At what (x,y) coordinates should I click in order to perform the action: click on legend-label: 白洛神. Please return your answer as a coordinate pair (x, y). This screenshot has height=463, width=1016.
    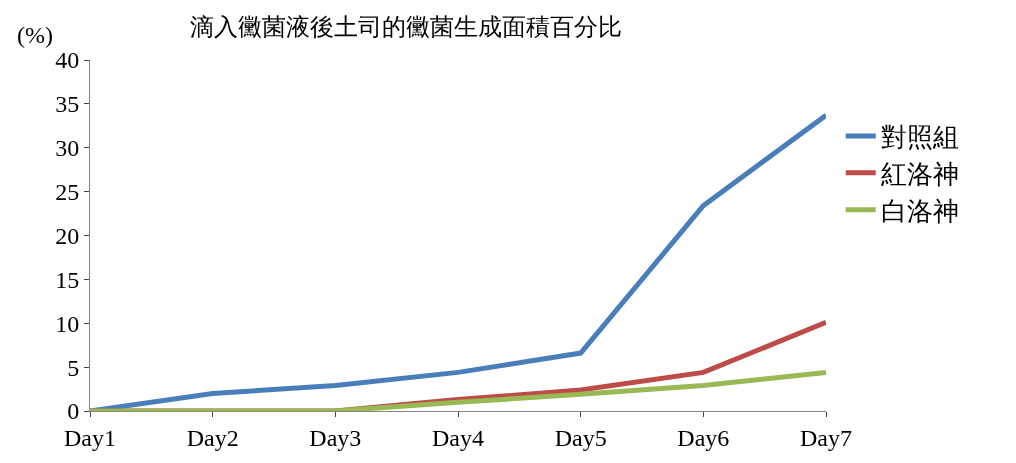
    Looking at the image, I should click on (919, 211).